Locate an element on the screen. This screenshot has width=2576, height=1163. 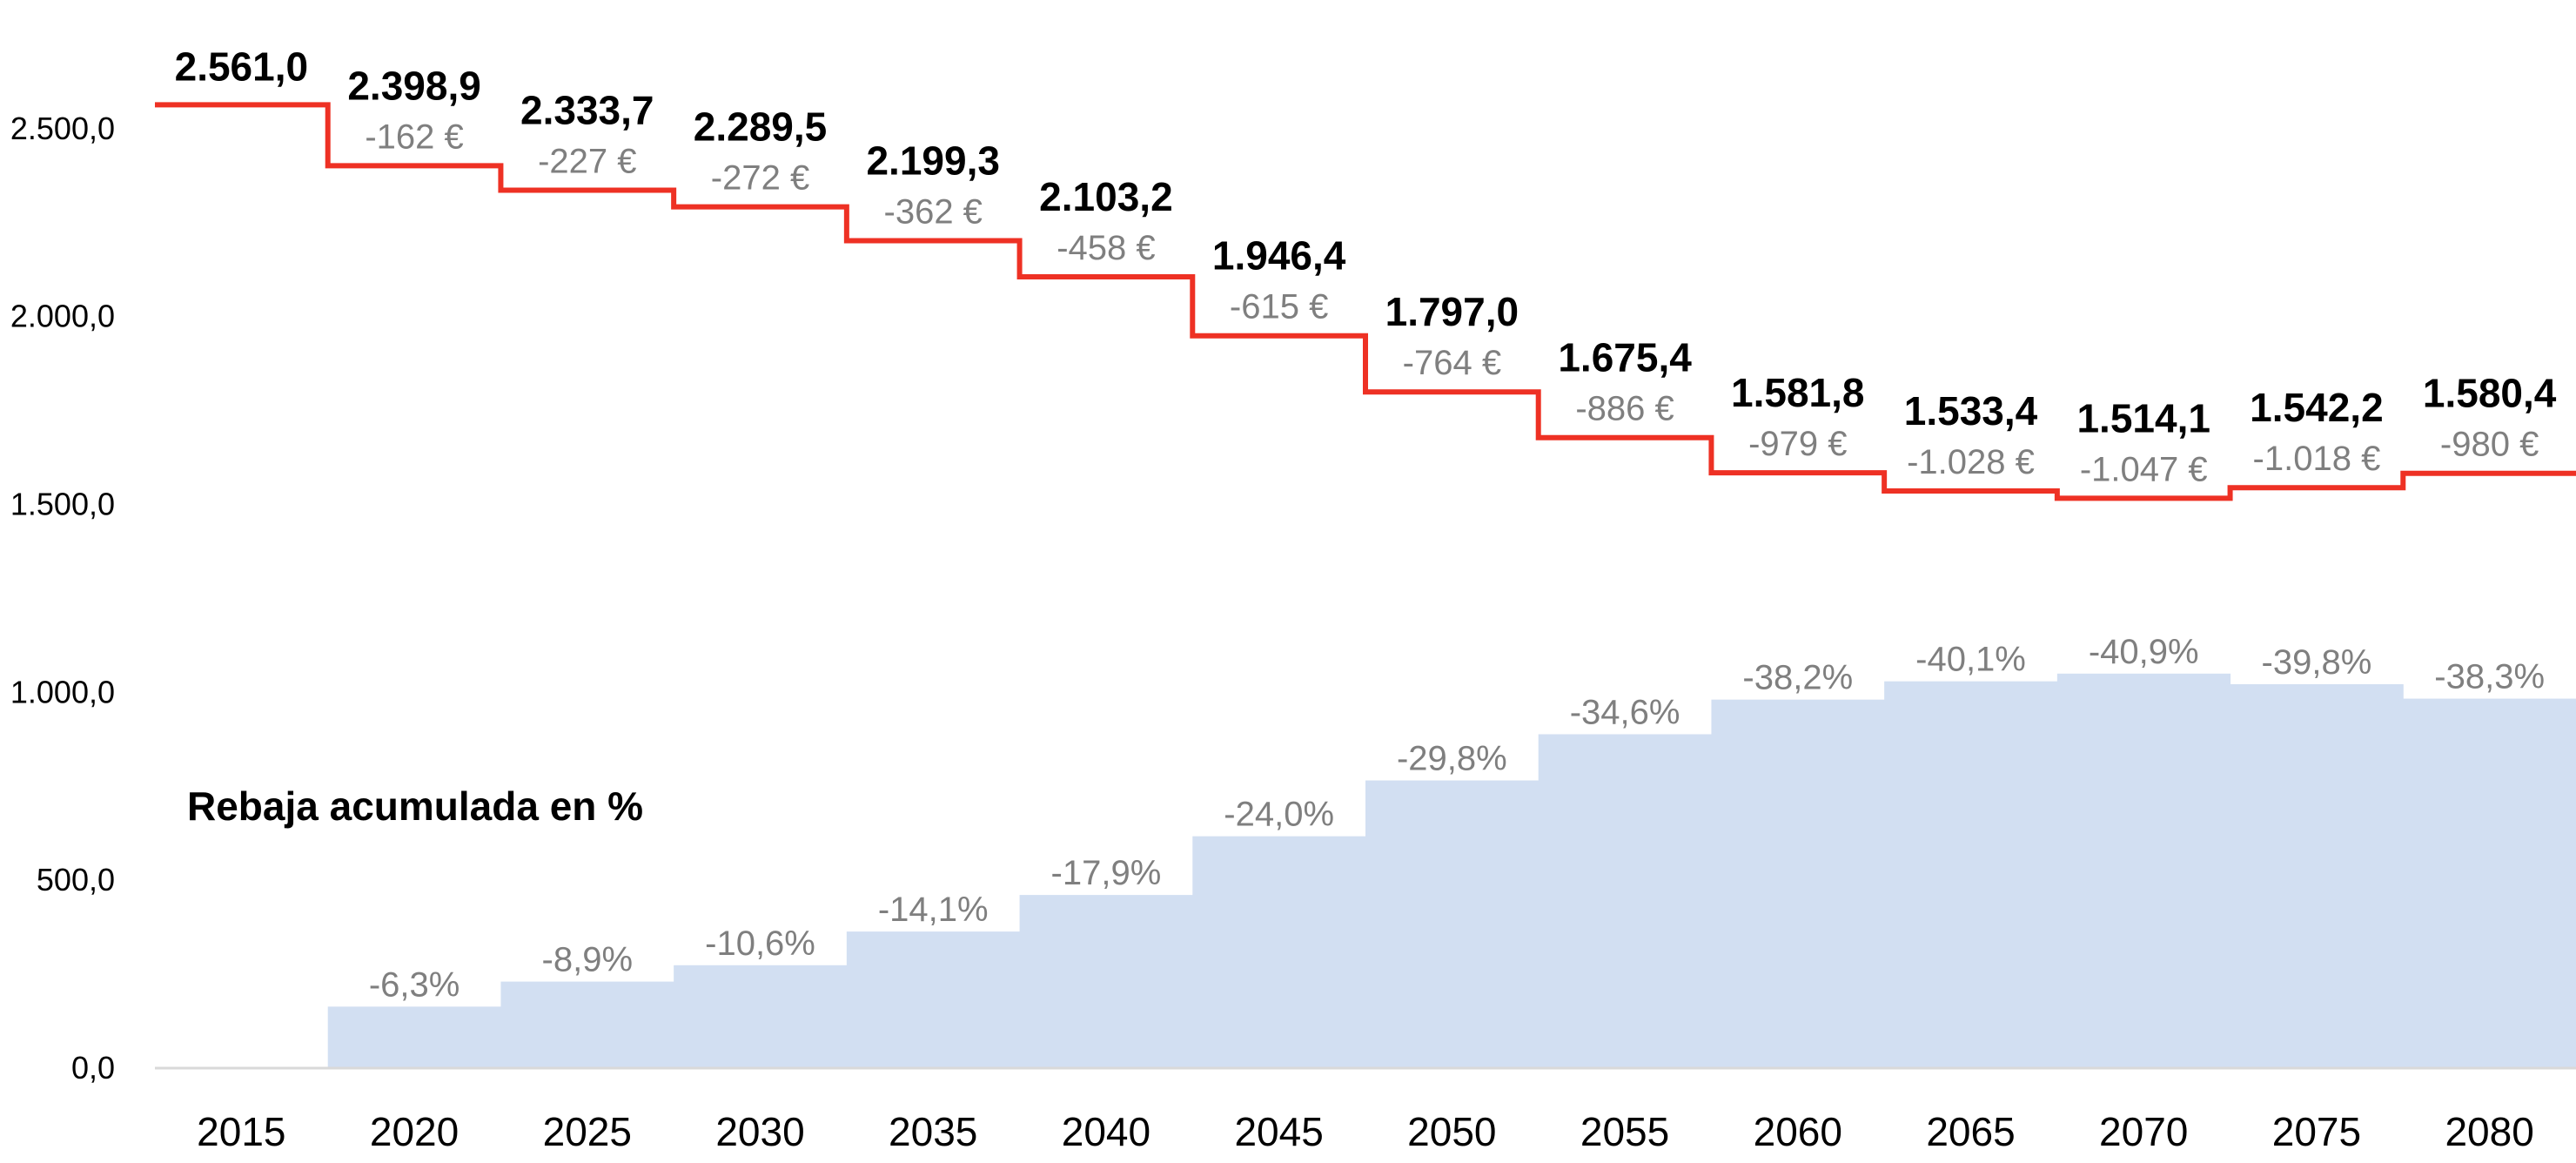
area-step-2040 is located at coordinates (1106, 981).